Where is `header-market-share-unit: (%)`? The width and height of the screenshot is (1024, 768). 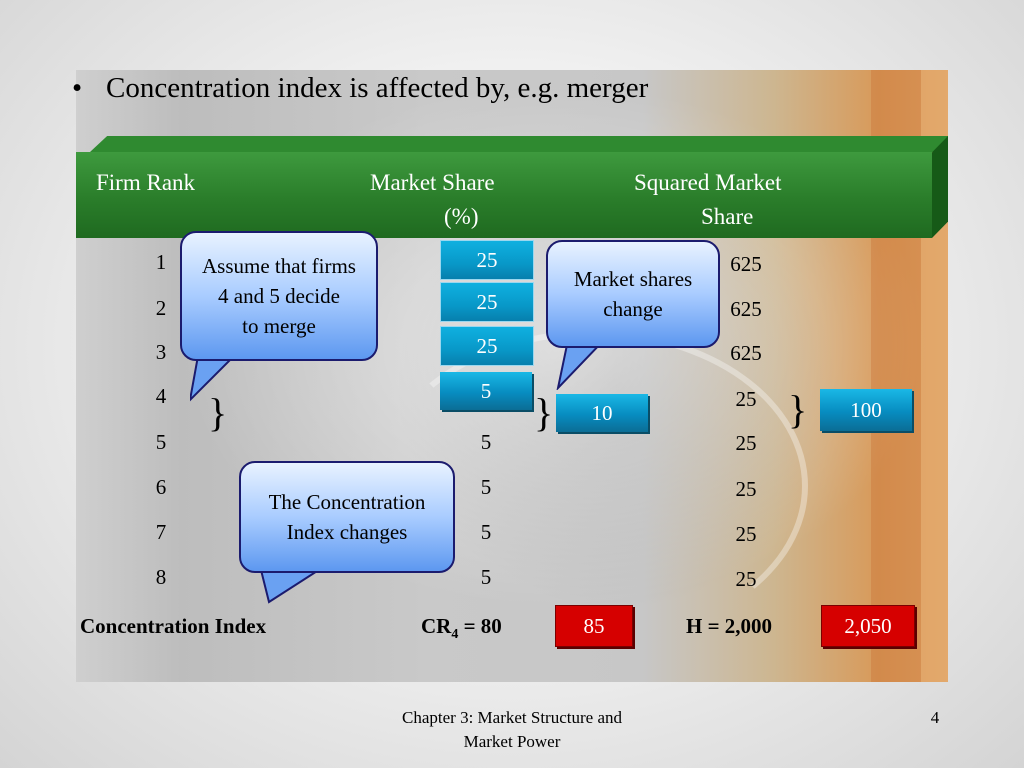 header-market-share-unit: (%) is located at coordinates (461, 216).